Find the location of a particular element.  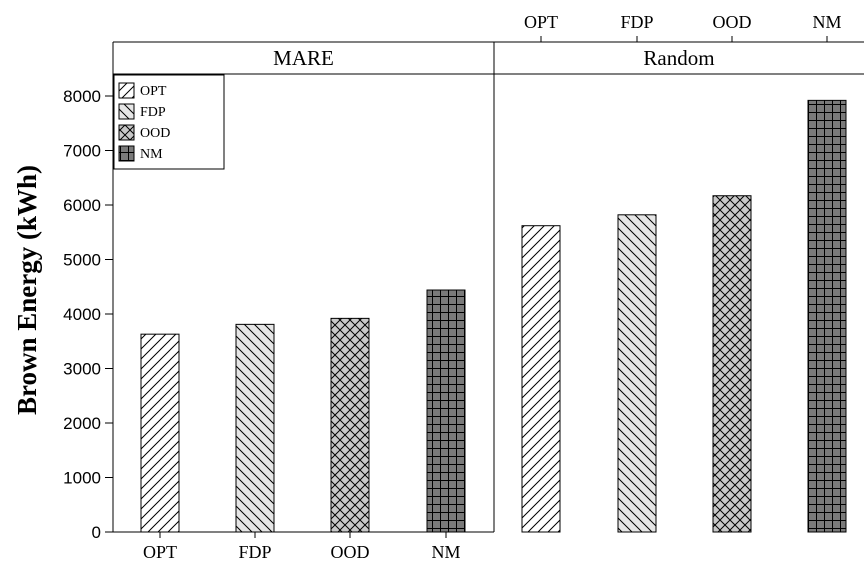

x-tick-label: NM is located at coordinates (445, 552).